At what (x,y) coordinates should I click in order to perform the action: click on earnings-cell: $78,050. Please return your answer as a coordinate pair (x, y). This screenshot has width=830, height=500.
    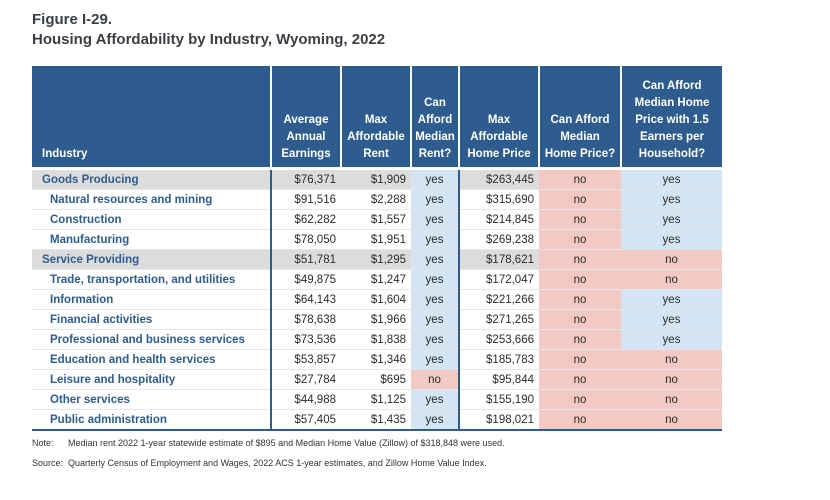
    Looking at the image, I should click on (306, 239).